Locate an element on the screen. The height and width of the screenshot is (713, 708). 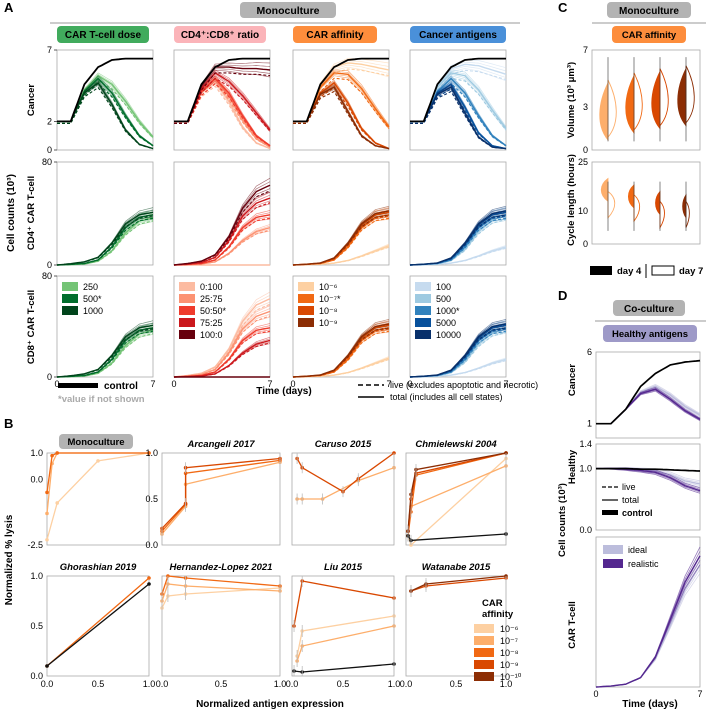
affinity-label: 10⁻⁸ is located at coordinates (509, 653).